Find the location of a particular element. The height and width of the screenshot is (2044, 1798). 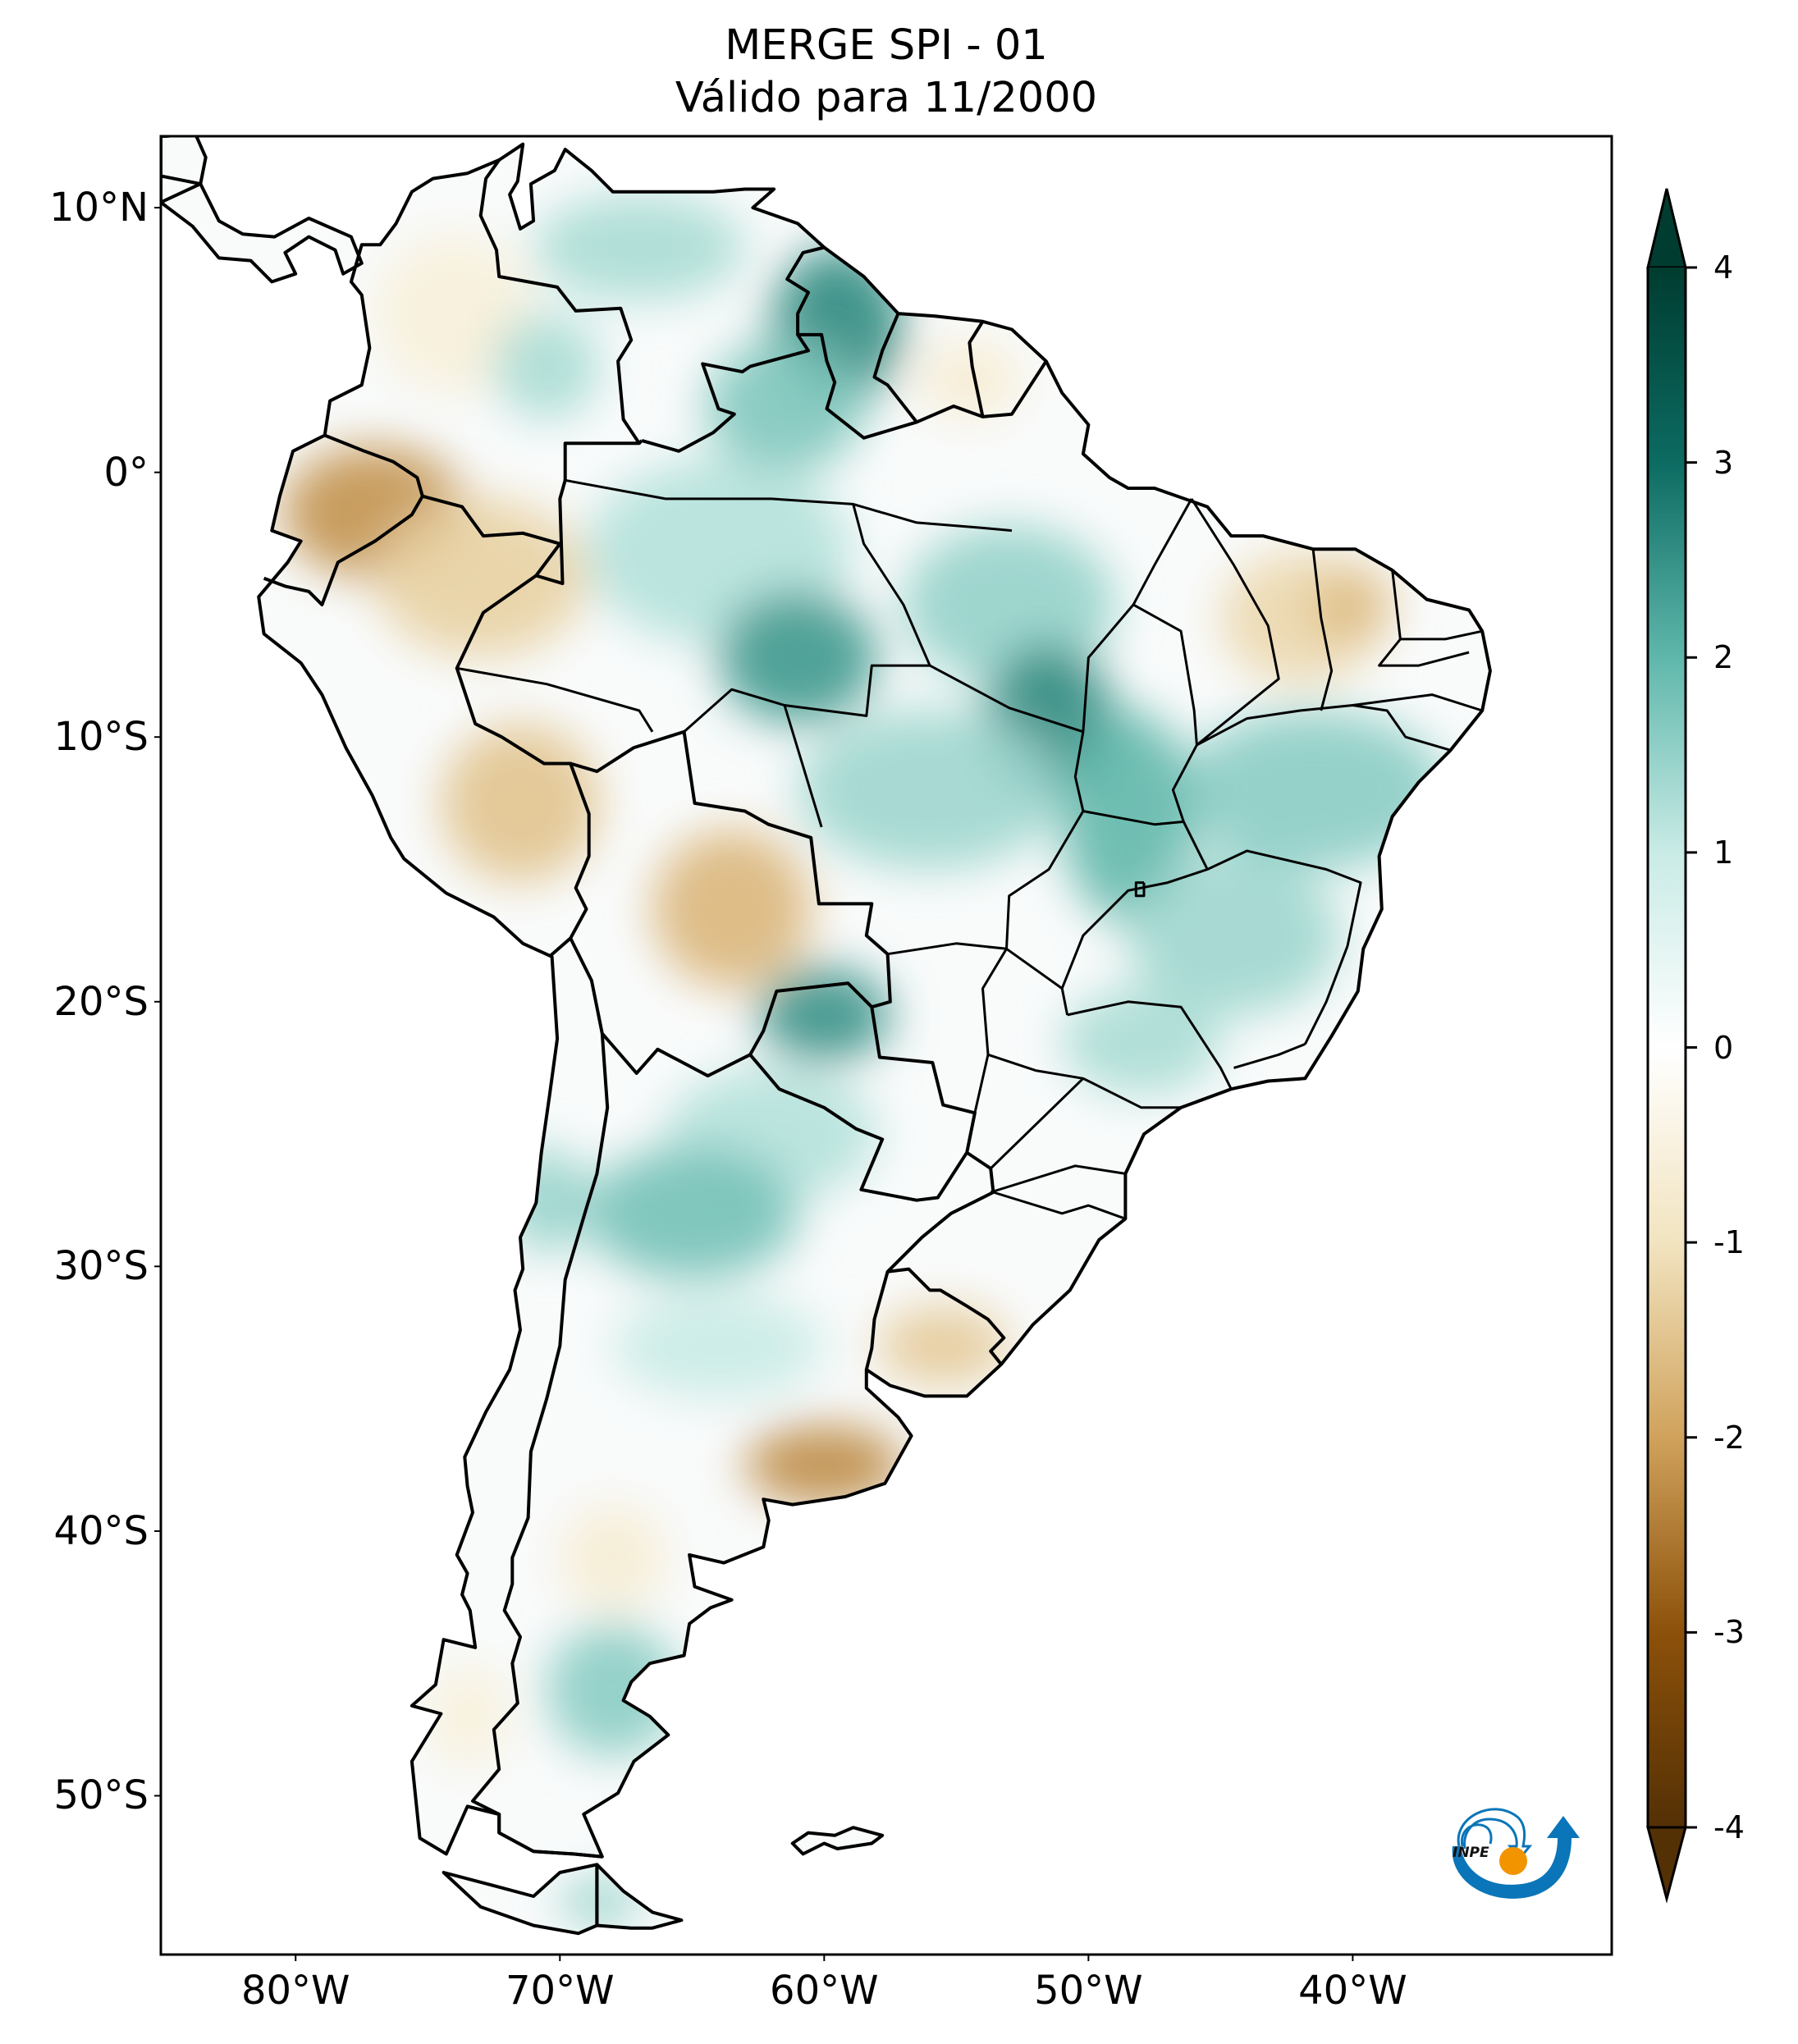

colorbar-tick-label: 3 is located at coordinates (1723, 462).